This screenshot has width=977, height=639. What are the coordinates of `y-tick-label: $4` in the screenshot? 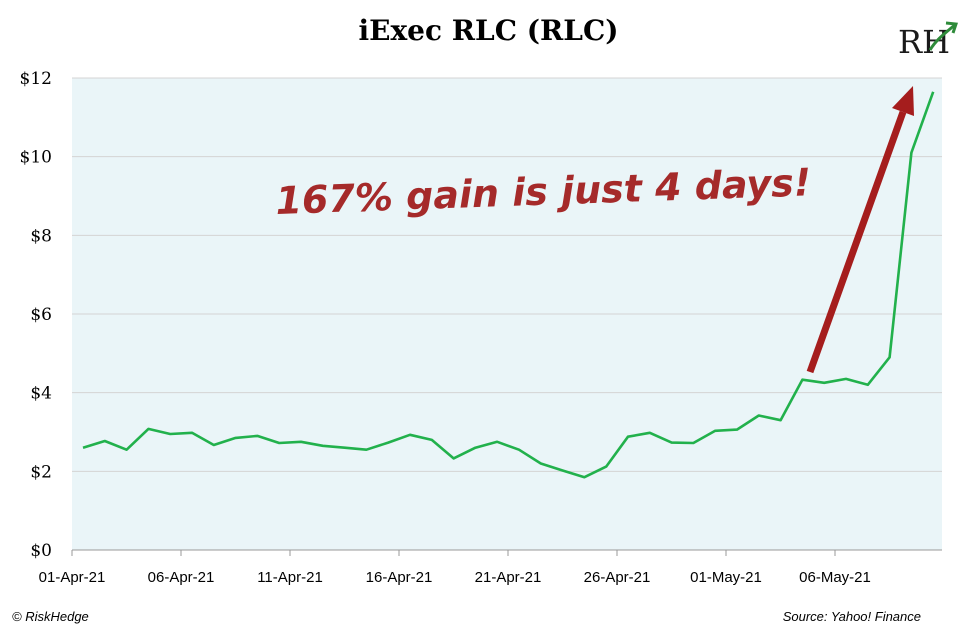 It's located at (41, 394).